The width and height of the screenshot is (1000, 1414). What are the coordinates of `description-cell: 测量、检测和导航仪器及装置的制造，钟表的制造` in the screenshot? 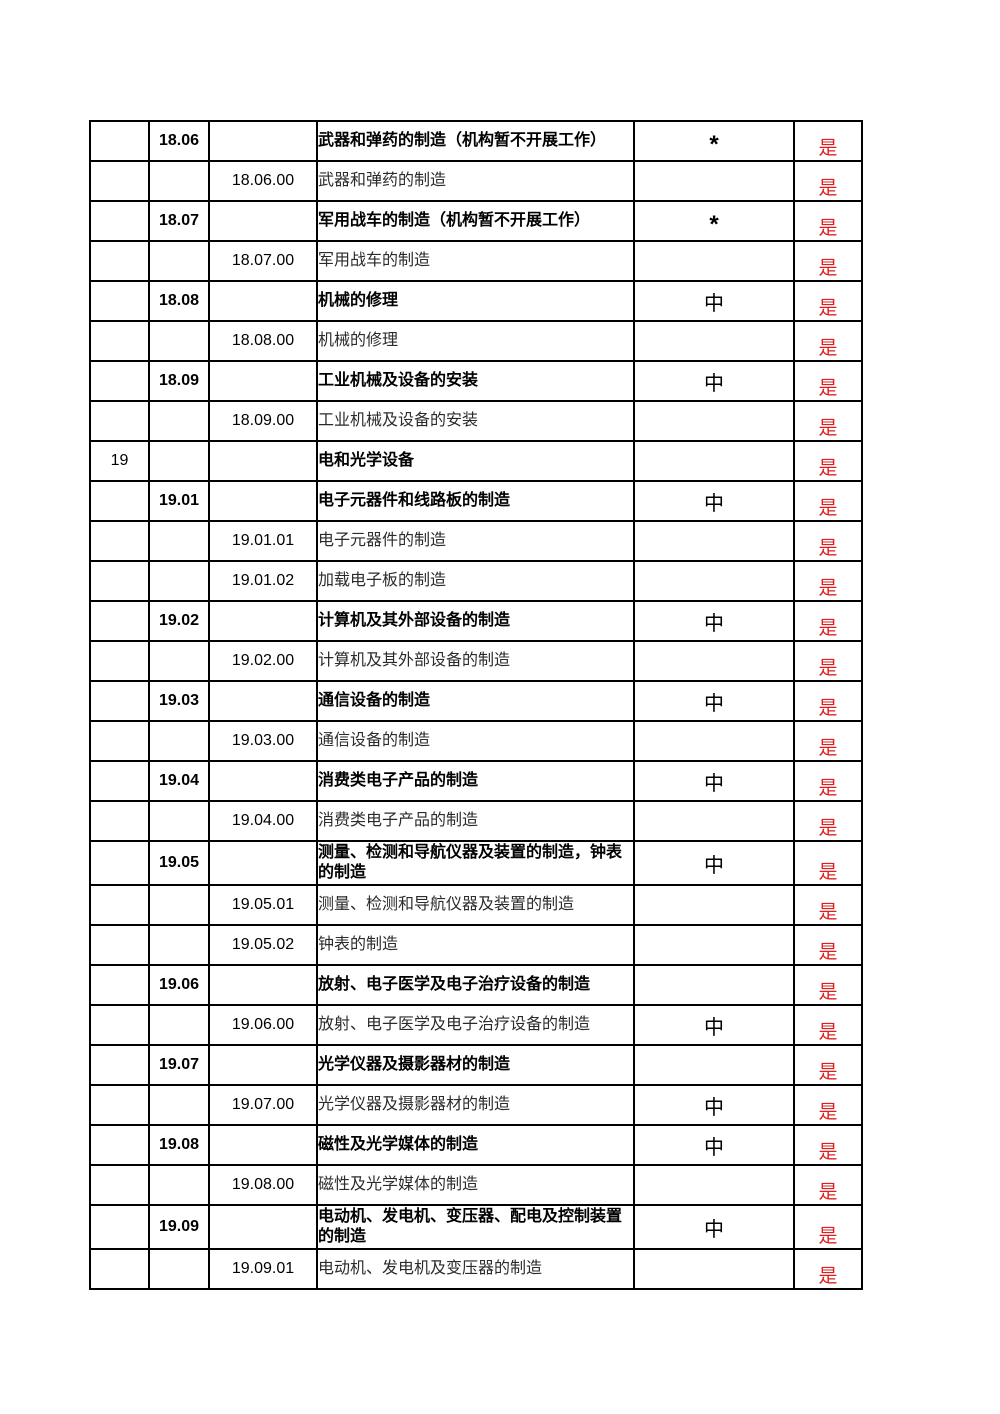 It's located at (475, 863).